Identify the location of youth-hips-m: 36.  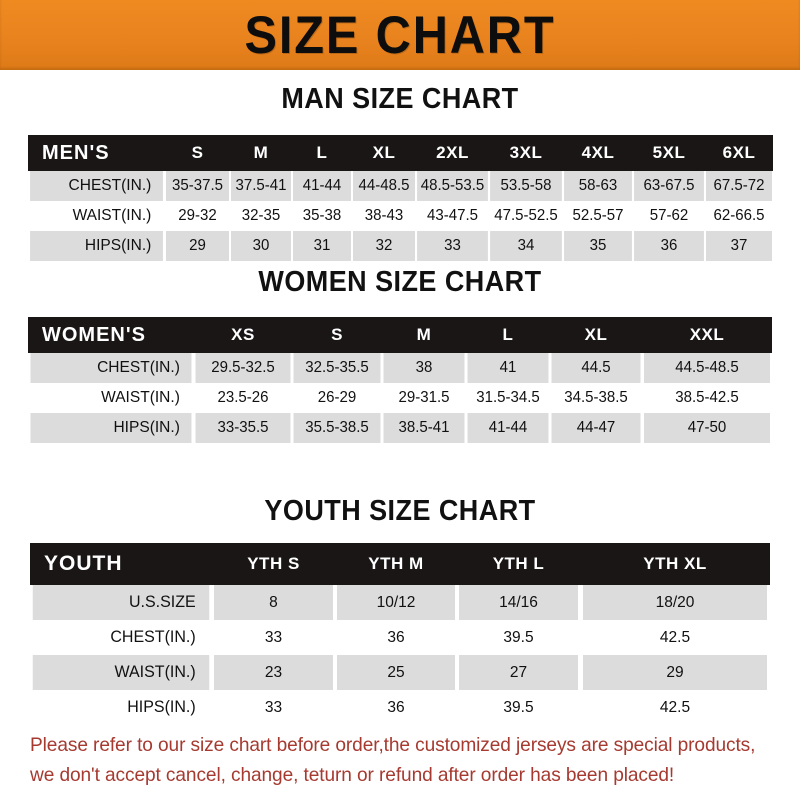
(396, 707).